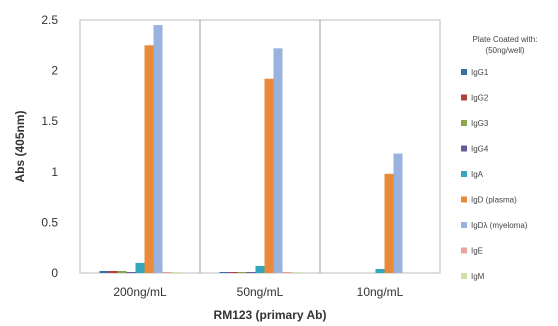 The image size is (558, 326). I want to click on x-tick-label: 50ng/mL, so click(260, 292).